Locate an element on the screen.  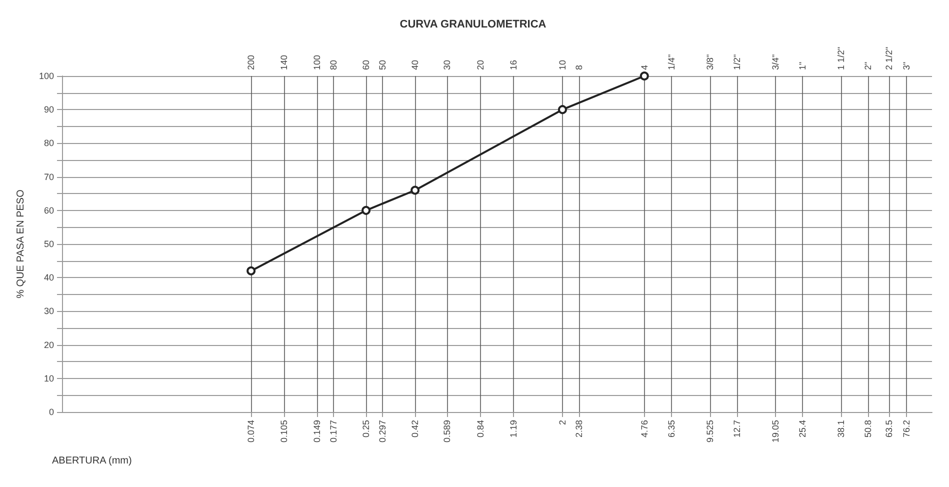
x-tick-label: 50.8 is located at coordinates (868, 429).